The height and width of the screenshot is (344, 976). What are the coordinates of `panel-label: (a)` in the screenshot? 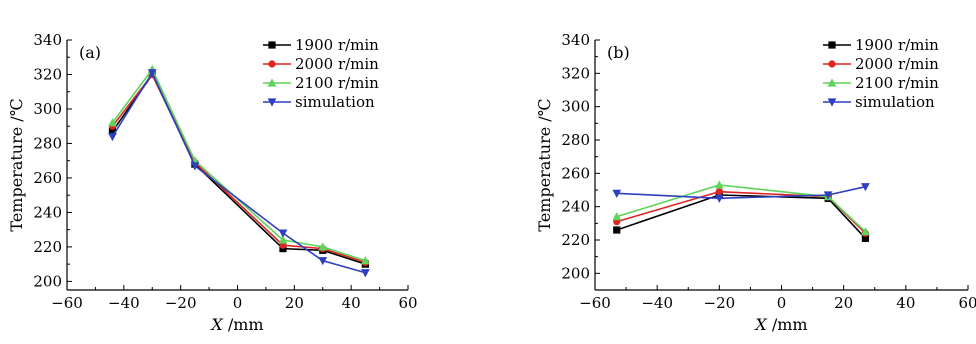 It's located at (90, 52).